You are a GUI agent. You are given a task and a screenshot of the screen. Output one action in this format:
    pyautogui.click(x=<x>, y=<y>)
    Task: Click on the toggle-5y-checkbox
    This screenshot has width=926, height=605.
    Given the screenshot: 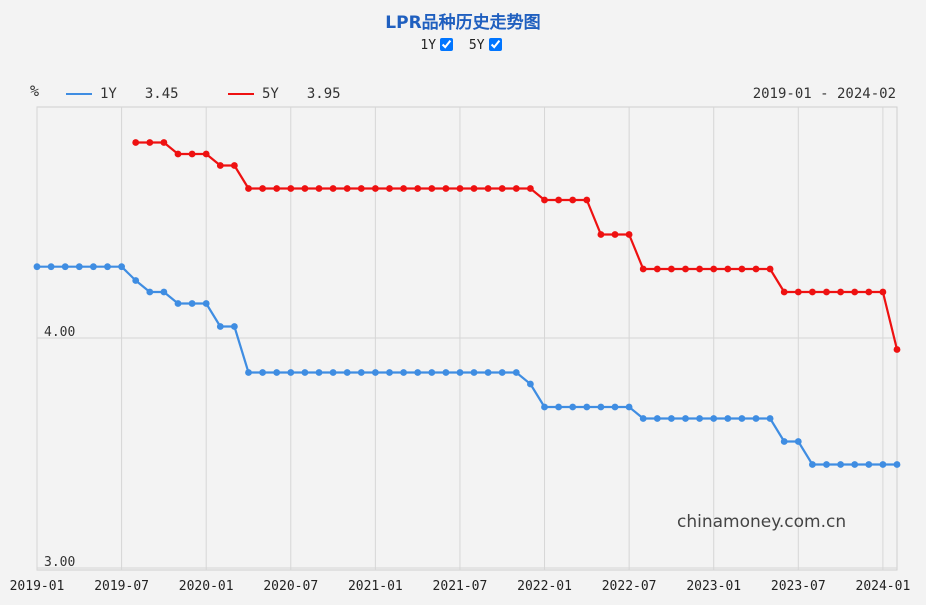 What is the action you would take?
    pyautogui.click(x=495, y=44)
    